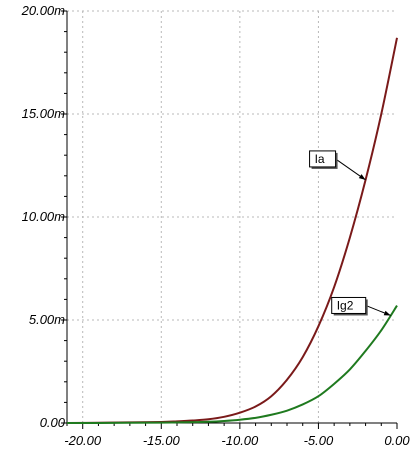 The image size is (411, 454). What do you see at coordinates (83, 440) in the screenshot?
I see `x-tick-label: -20.00` at bounding box center [83, 440].